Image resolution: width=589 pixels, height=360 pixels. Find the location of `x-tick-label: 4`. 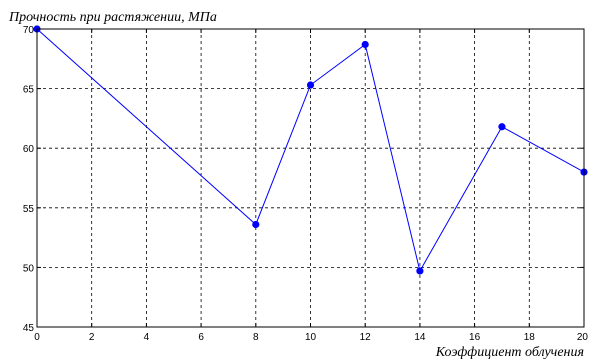

x-tick-label: 4 is located at coordinates (147, 337).